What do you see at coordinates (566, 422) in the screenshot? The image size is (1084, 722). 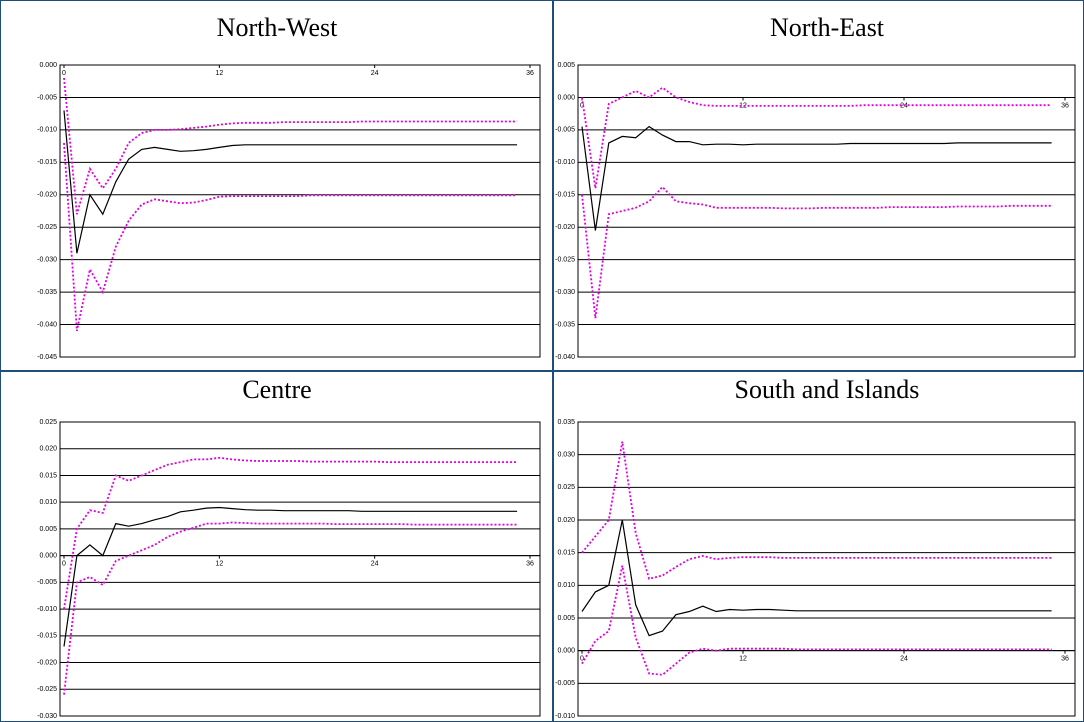 I see `y-tick-label: 0.035` at bounding box center [566, 422].